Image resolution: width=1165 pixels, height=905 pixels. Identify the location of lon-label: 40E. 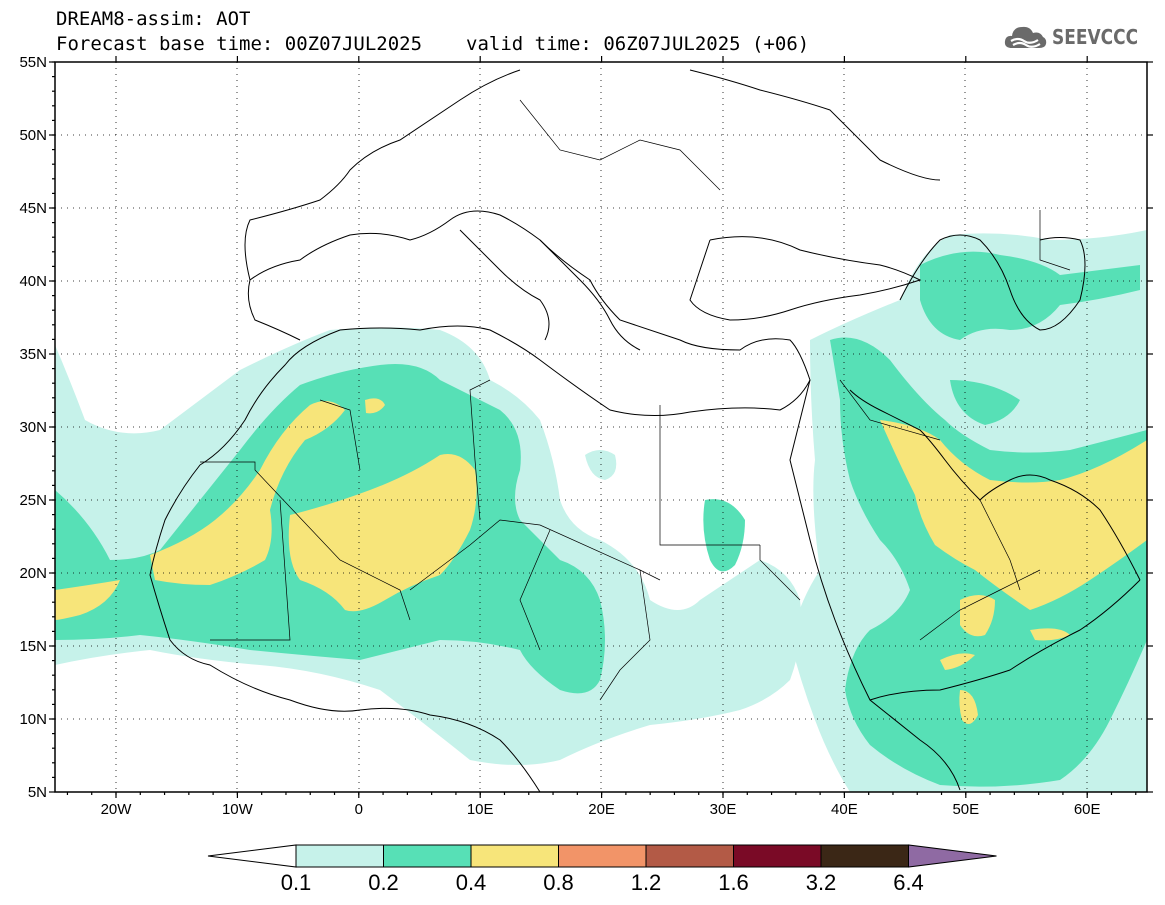
(844, 809).